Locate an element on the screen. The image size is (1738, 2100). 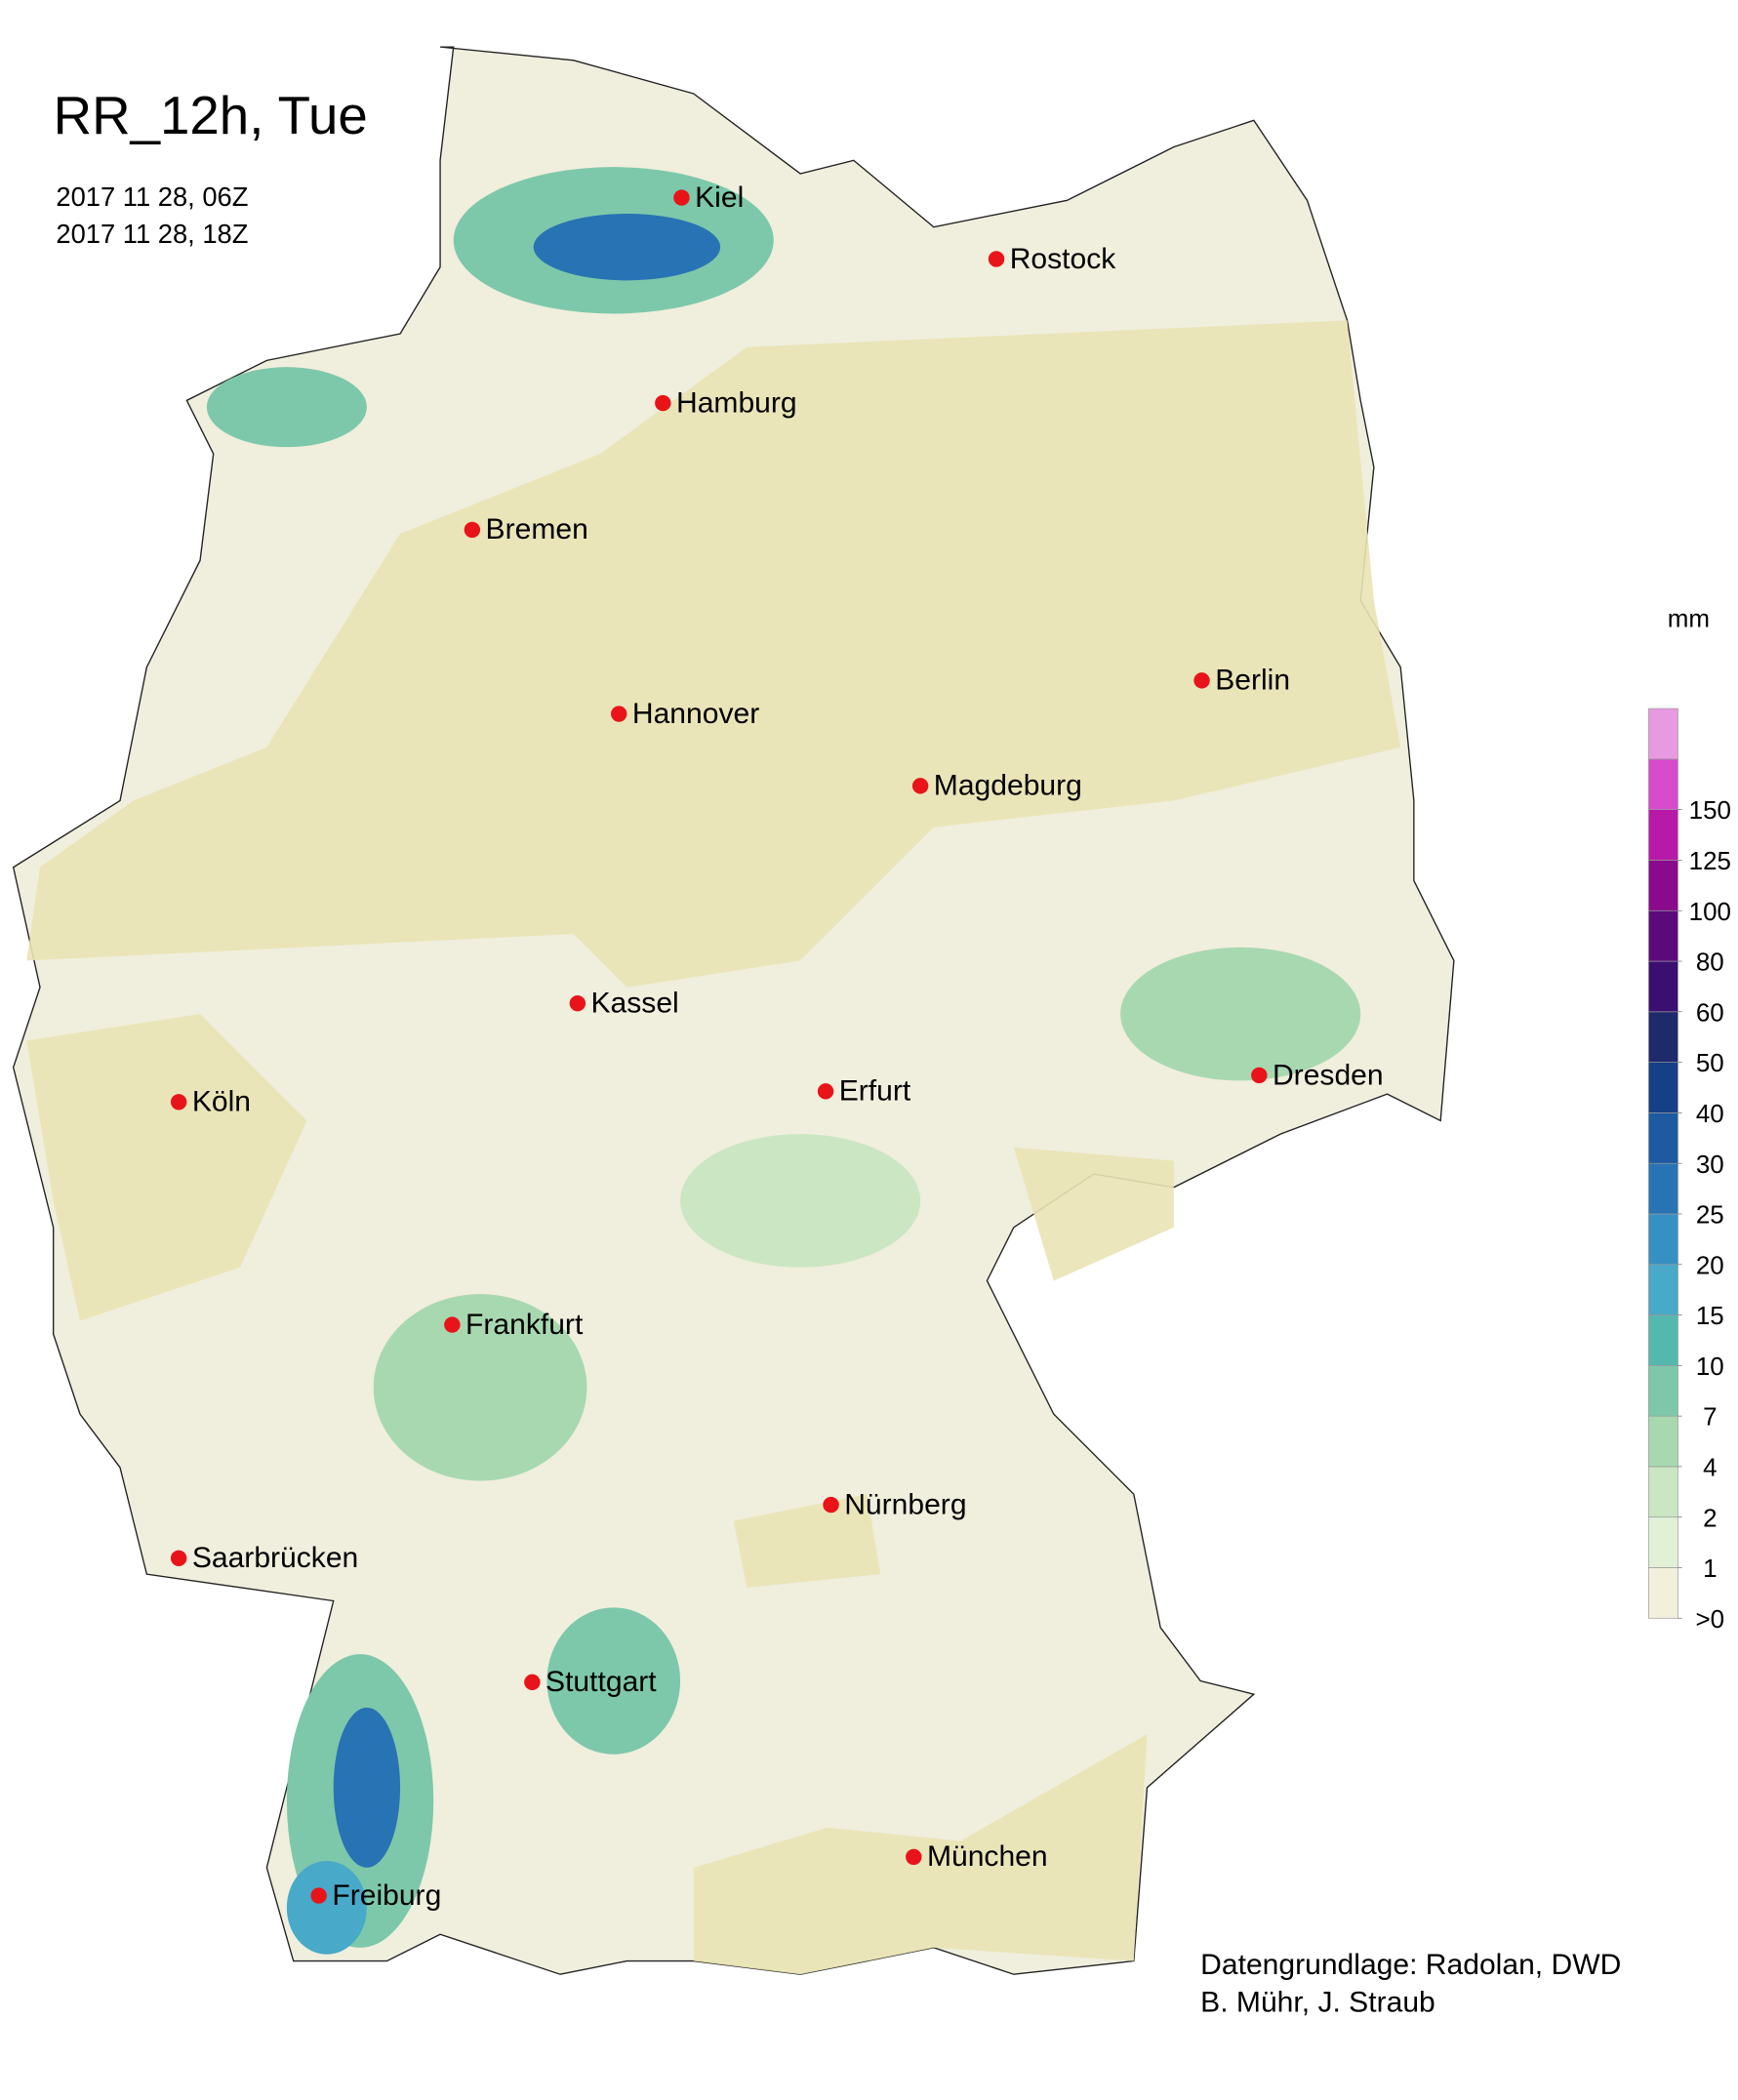
title: RR_12h, Tue is located at coordinates (211, 115).